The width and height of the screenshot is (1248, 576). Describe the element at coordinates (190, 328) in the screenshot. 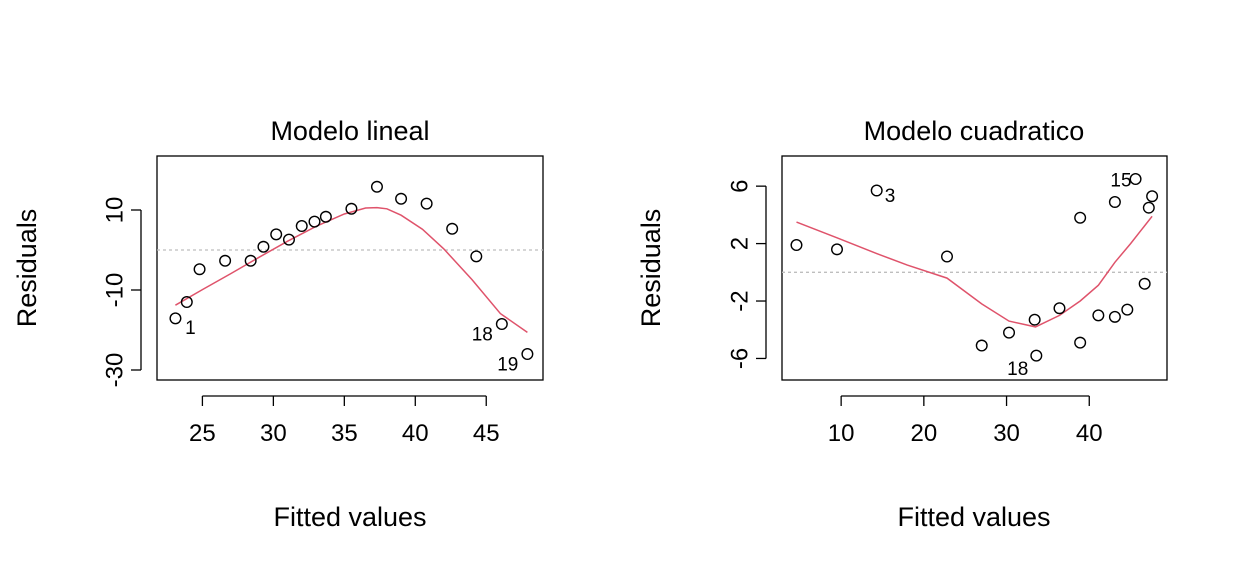

I see `point-label: 1` at that location.